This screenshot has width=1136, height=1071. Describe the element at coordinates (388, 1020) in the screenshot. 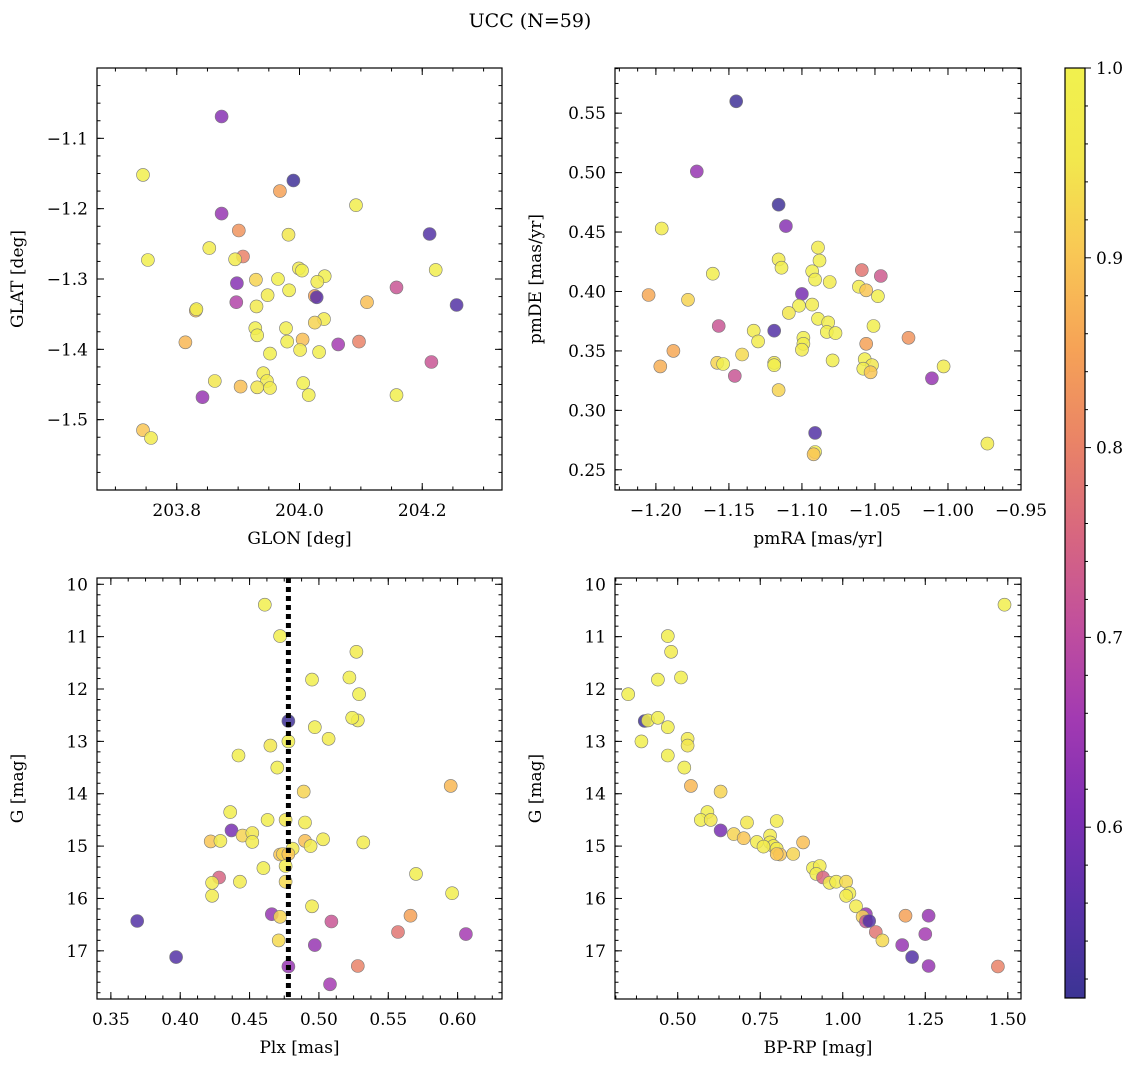

I see `x-tick-label: 0.55` at that location.